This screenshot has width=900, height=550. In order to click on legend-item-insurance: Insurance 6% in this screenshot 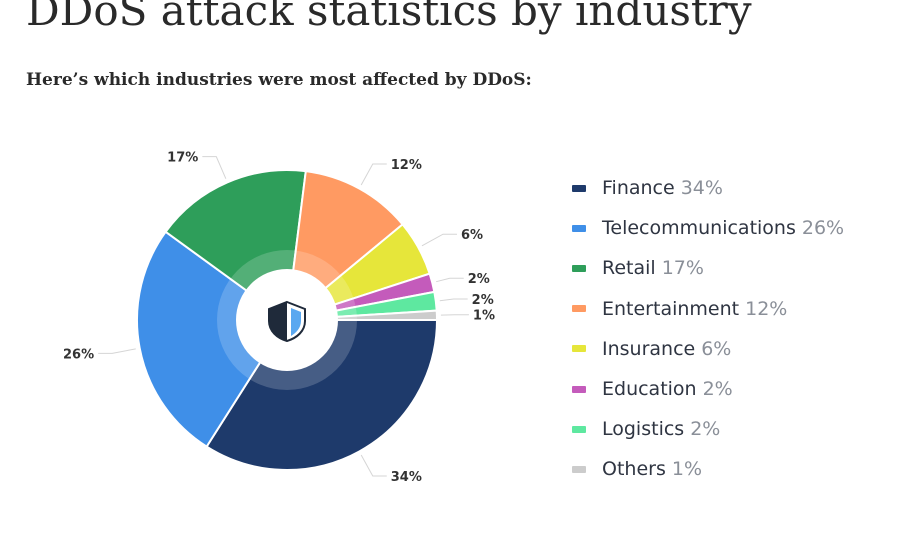, I will do `click(708, 349)`.